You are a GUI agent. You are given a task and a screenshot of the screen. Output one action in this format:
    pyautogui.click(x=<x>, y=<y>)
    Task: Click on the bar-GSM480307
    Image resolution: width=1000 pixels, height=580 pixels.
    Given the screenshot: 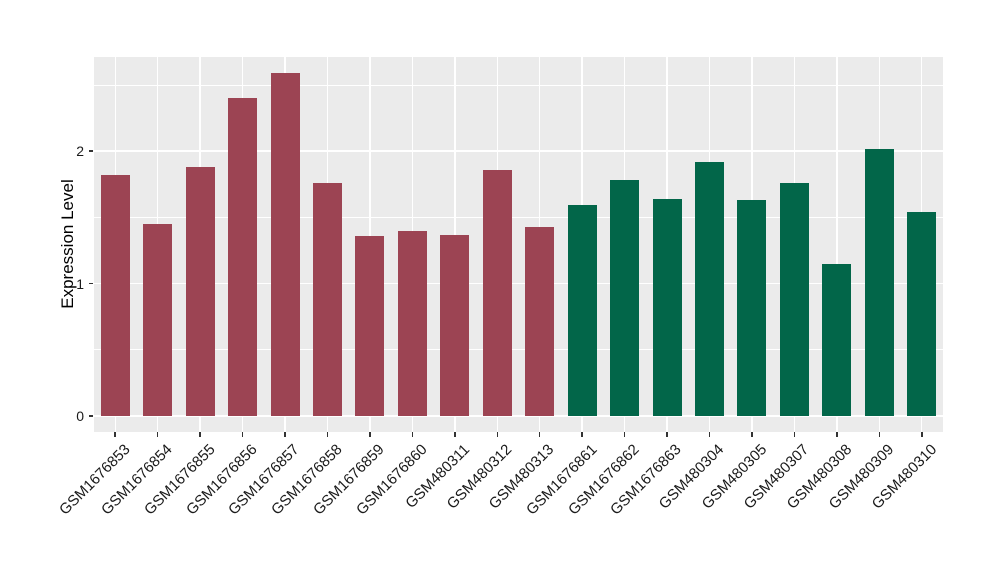 What is the action you would take?
    pyautogui.click(x=794, y=299)
    